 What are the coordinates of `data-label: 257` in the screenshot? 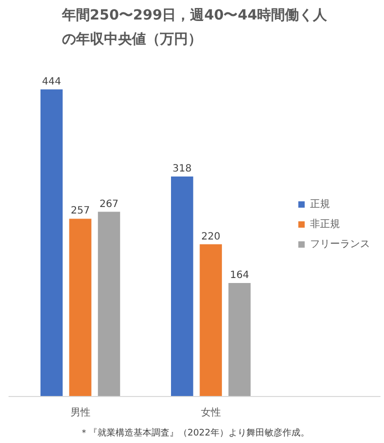 It's located at (80, 211).